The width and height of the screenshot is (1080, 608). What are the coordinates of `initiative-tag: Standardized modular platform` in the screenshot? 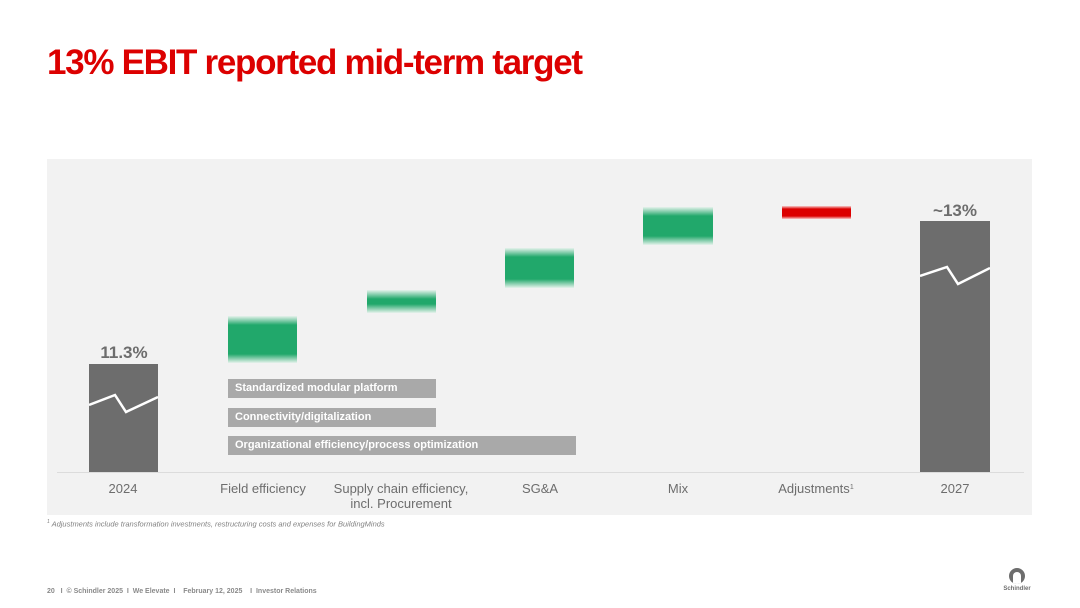 It's located at (332, 388).